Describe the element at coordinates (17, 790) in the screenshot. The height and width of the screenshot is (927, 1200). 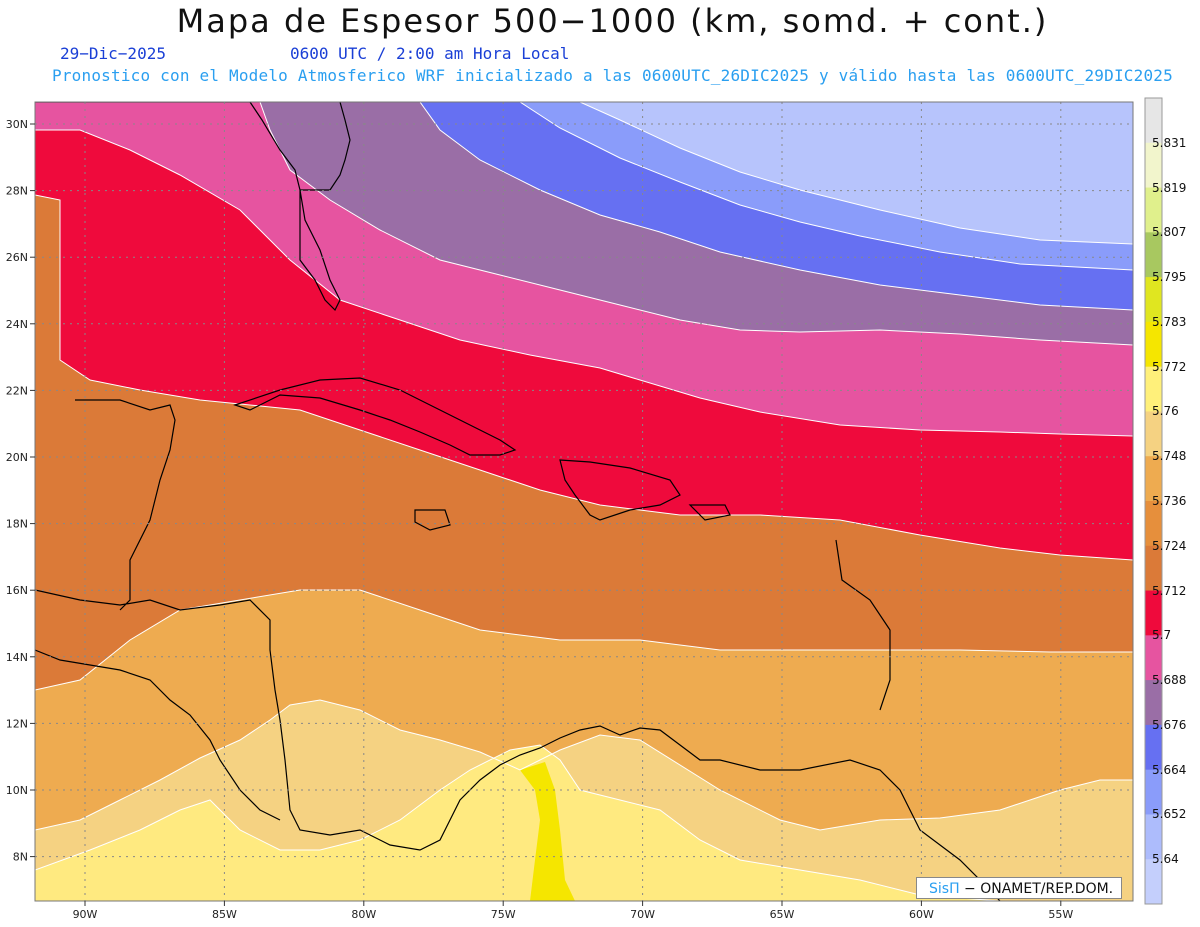
I see `lat-label: 10N` at that location.